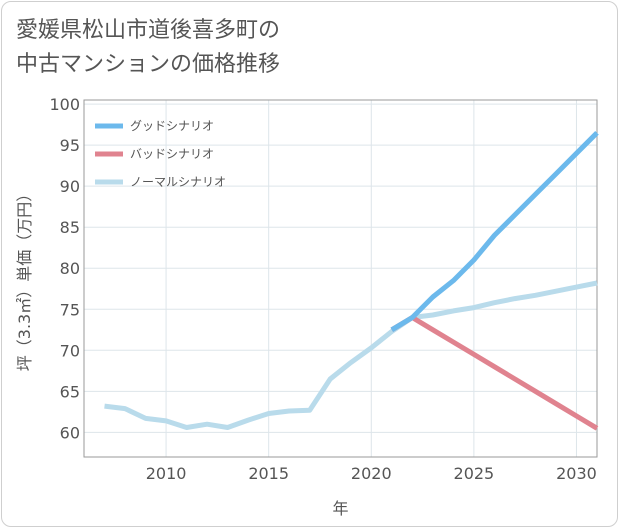 The height and width of the screenshot is (530, 621). Describe the element at coordinates (70, 145) in the screenshot. I see `y-tick-label: 95` at that location.